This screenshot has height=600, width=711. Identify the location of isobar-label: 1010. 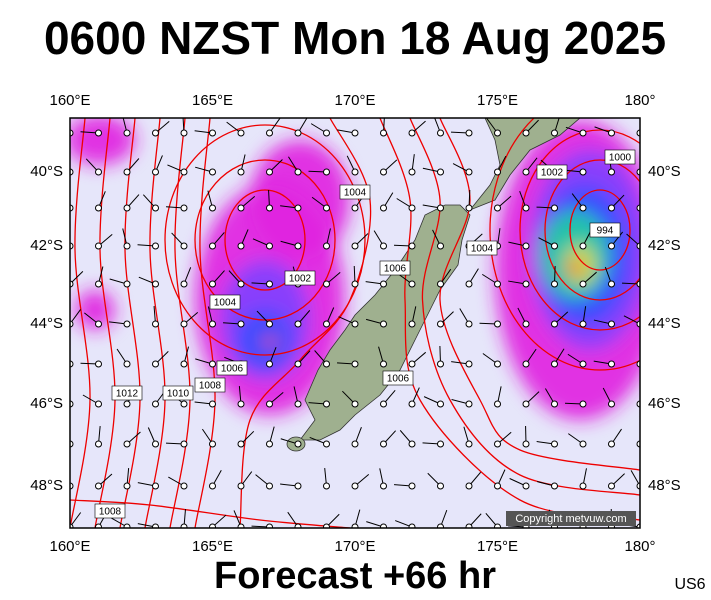
(178, 394).